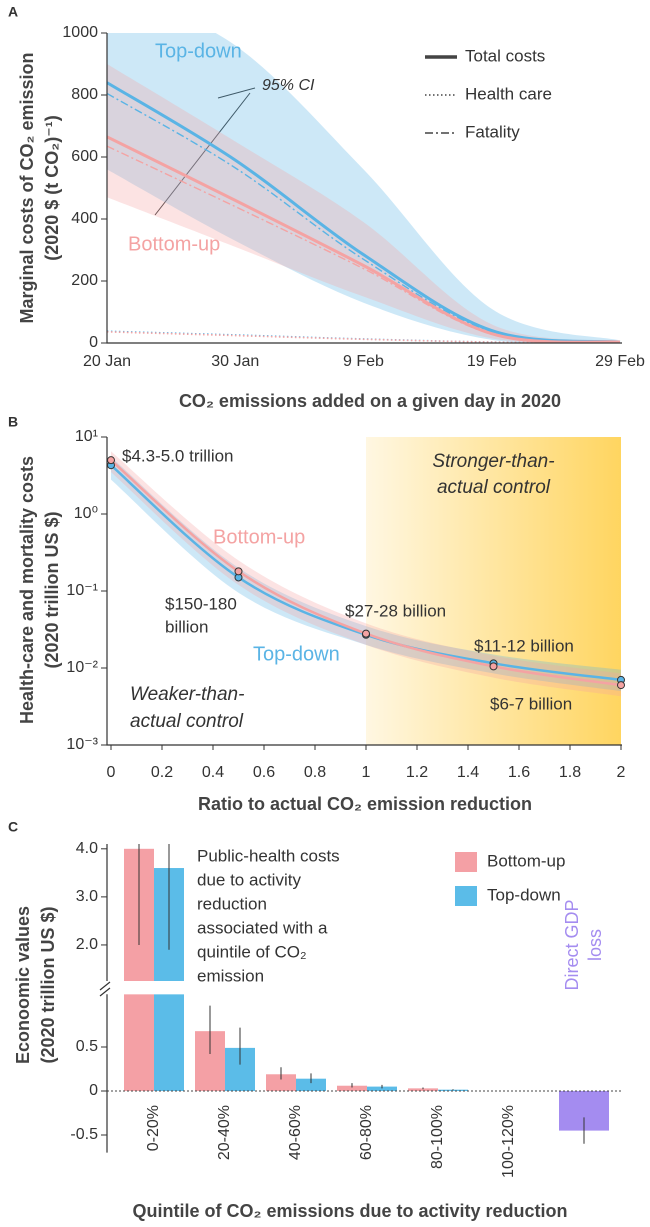  What do you see at coordinates (87, 944) in the screenshot?
I see `y-tick-label: 2.0` at bounding box center [87, 944].